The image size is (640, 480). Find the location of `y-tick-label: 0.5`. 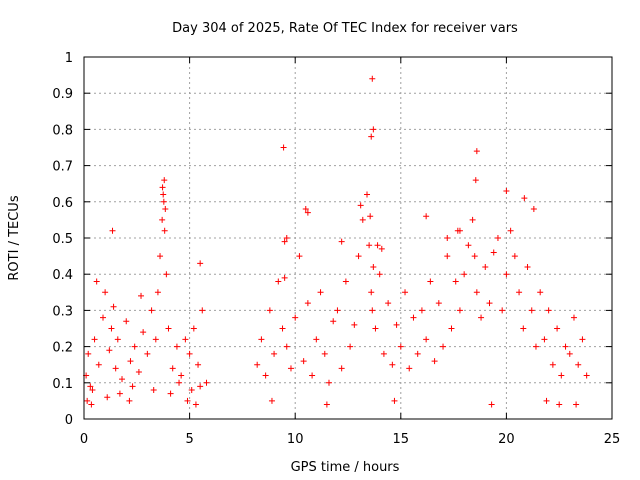

y-tick-label: 0.5 is located at coordinates (62, 239).